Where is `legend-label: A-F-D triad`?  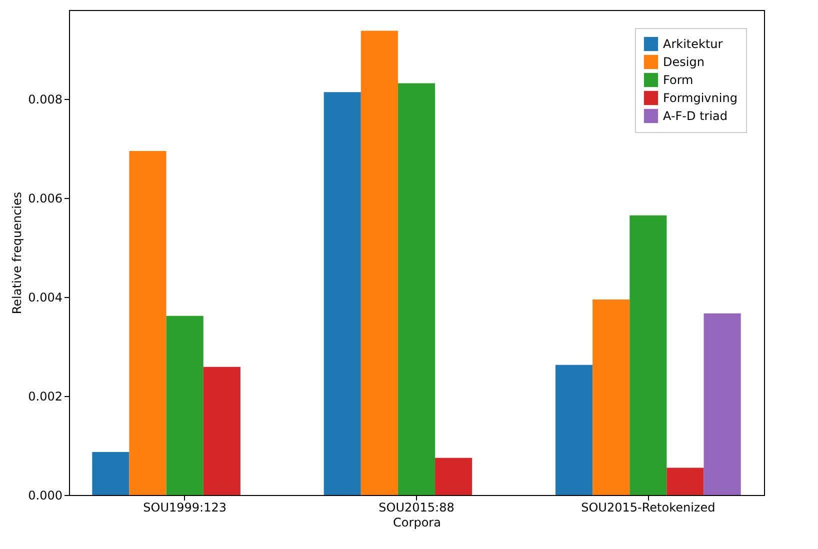
legend-label: A-F-D triad is located at coordinates (695, 116).